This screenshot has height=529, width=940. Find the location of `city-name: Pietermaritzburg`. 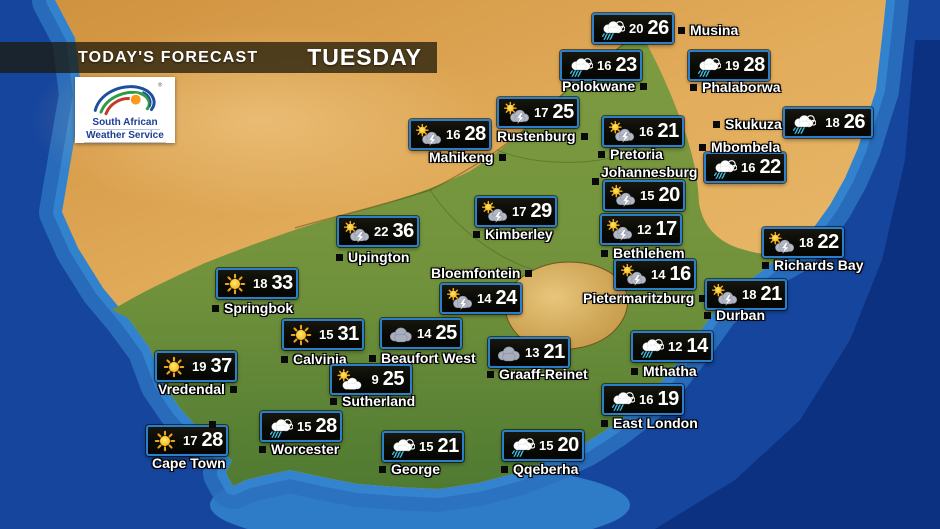

city-name: Pietermaritzburg is located at coordinates (639, 298).